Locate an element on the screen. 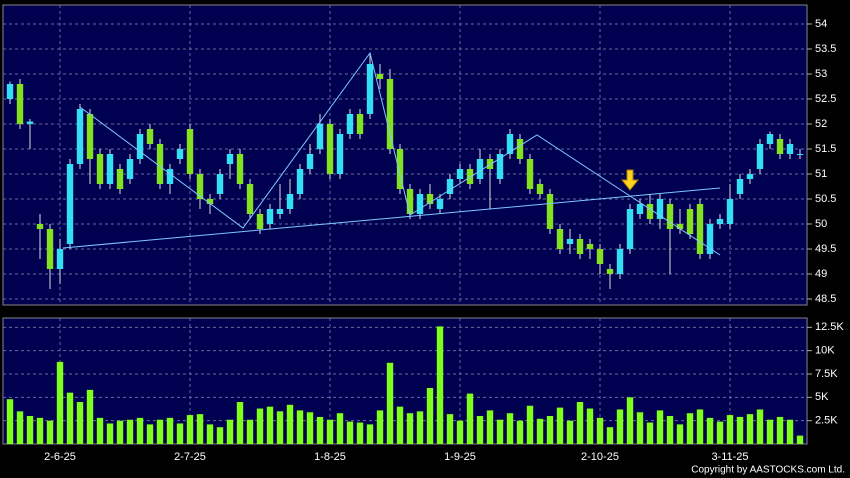 The width and height of the screenshot is (850, 478). y-tick-label: 51.5 is located at coordinates (825, 149).